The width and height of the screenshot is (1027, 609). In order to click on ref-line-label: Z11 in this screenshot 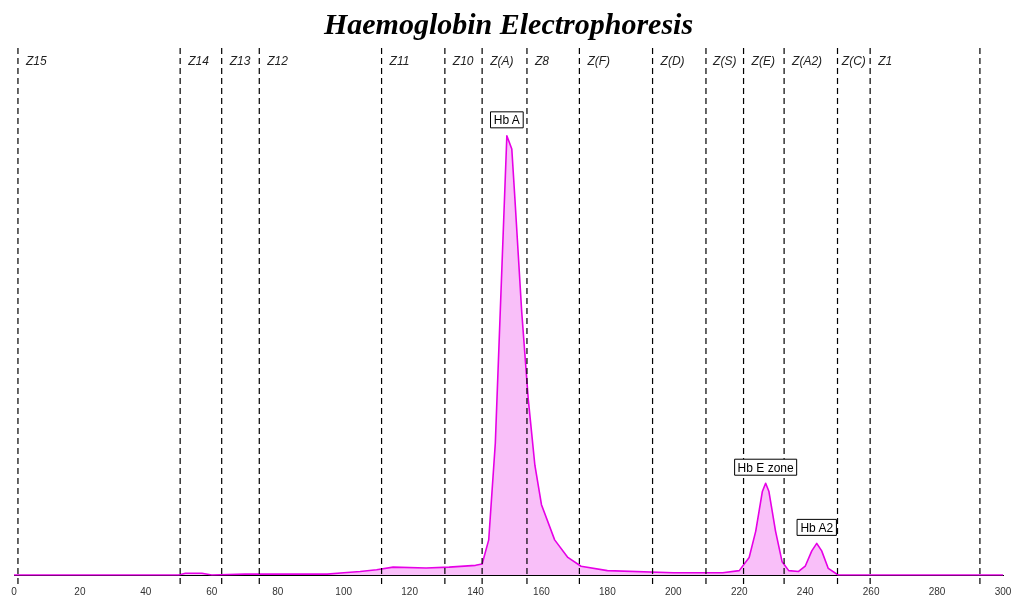, I will do `click(399, 61)`.